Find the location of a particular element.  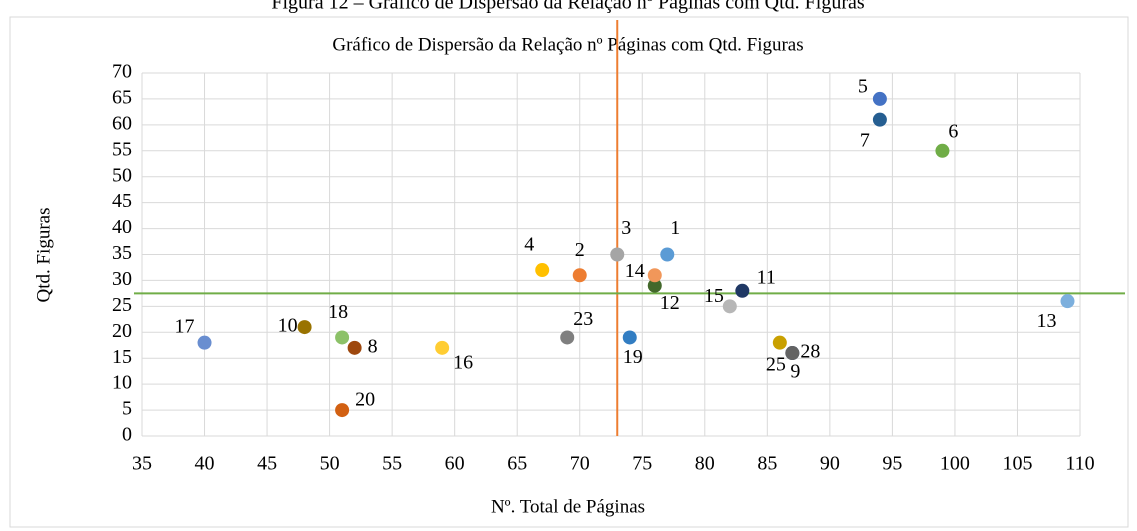

y-tick-label: 50 is located at coordinates (122, 175).